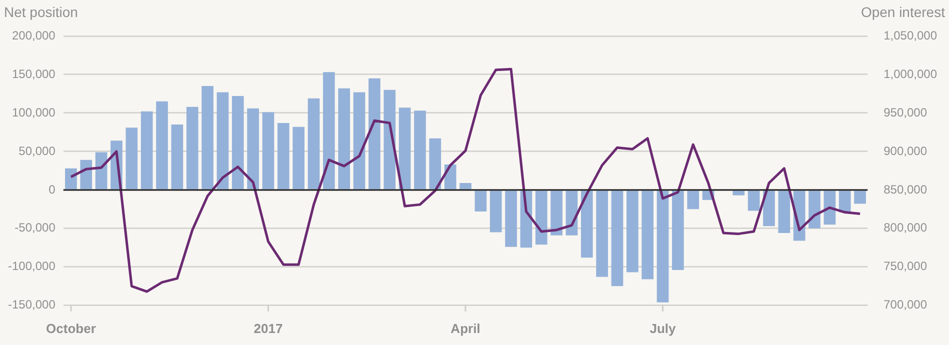  What do you see at coordinates (906, 189) in the screenshot?
I see `y2-tick-label: 850,000` at bounding box center [906, 189].